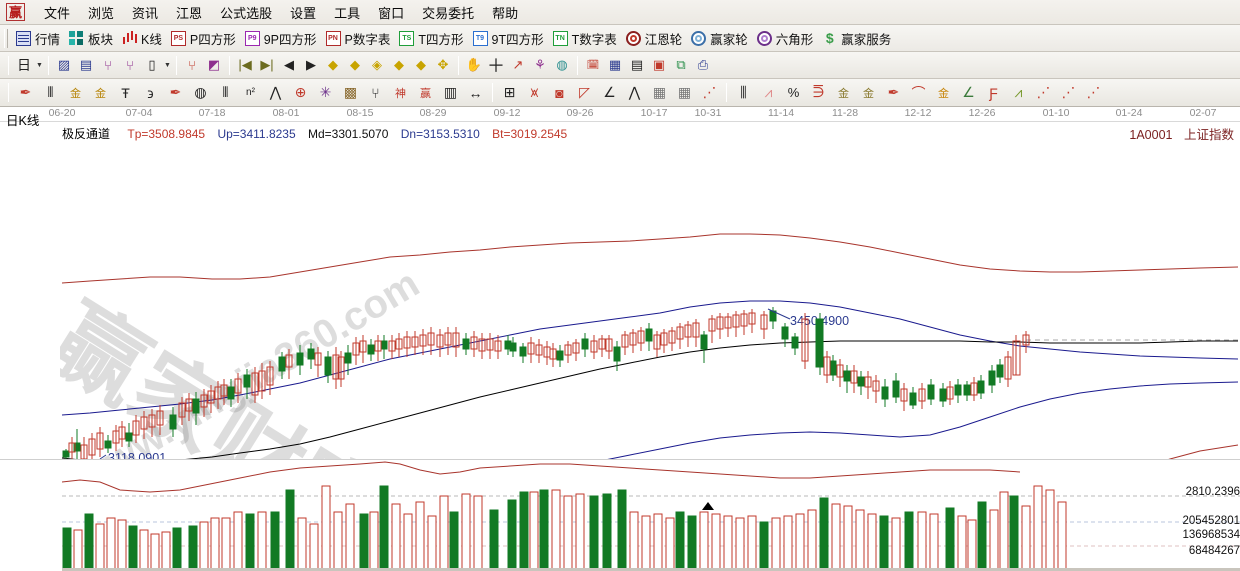 The width and height of the screenshot is (1240, 571). What do you see at coordinates (709, 92) in the screenshot?
I see `trend-slope-icon: ⋰` at bounding box center [709, 92].